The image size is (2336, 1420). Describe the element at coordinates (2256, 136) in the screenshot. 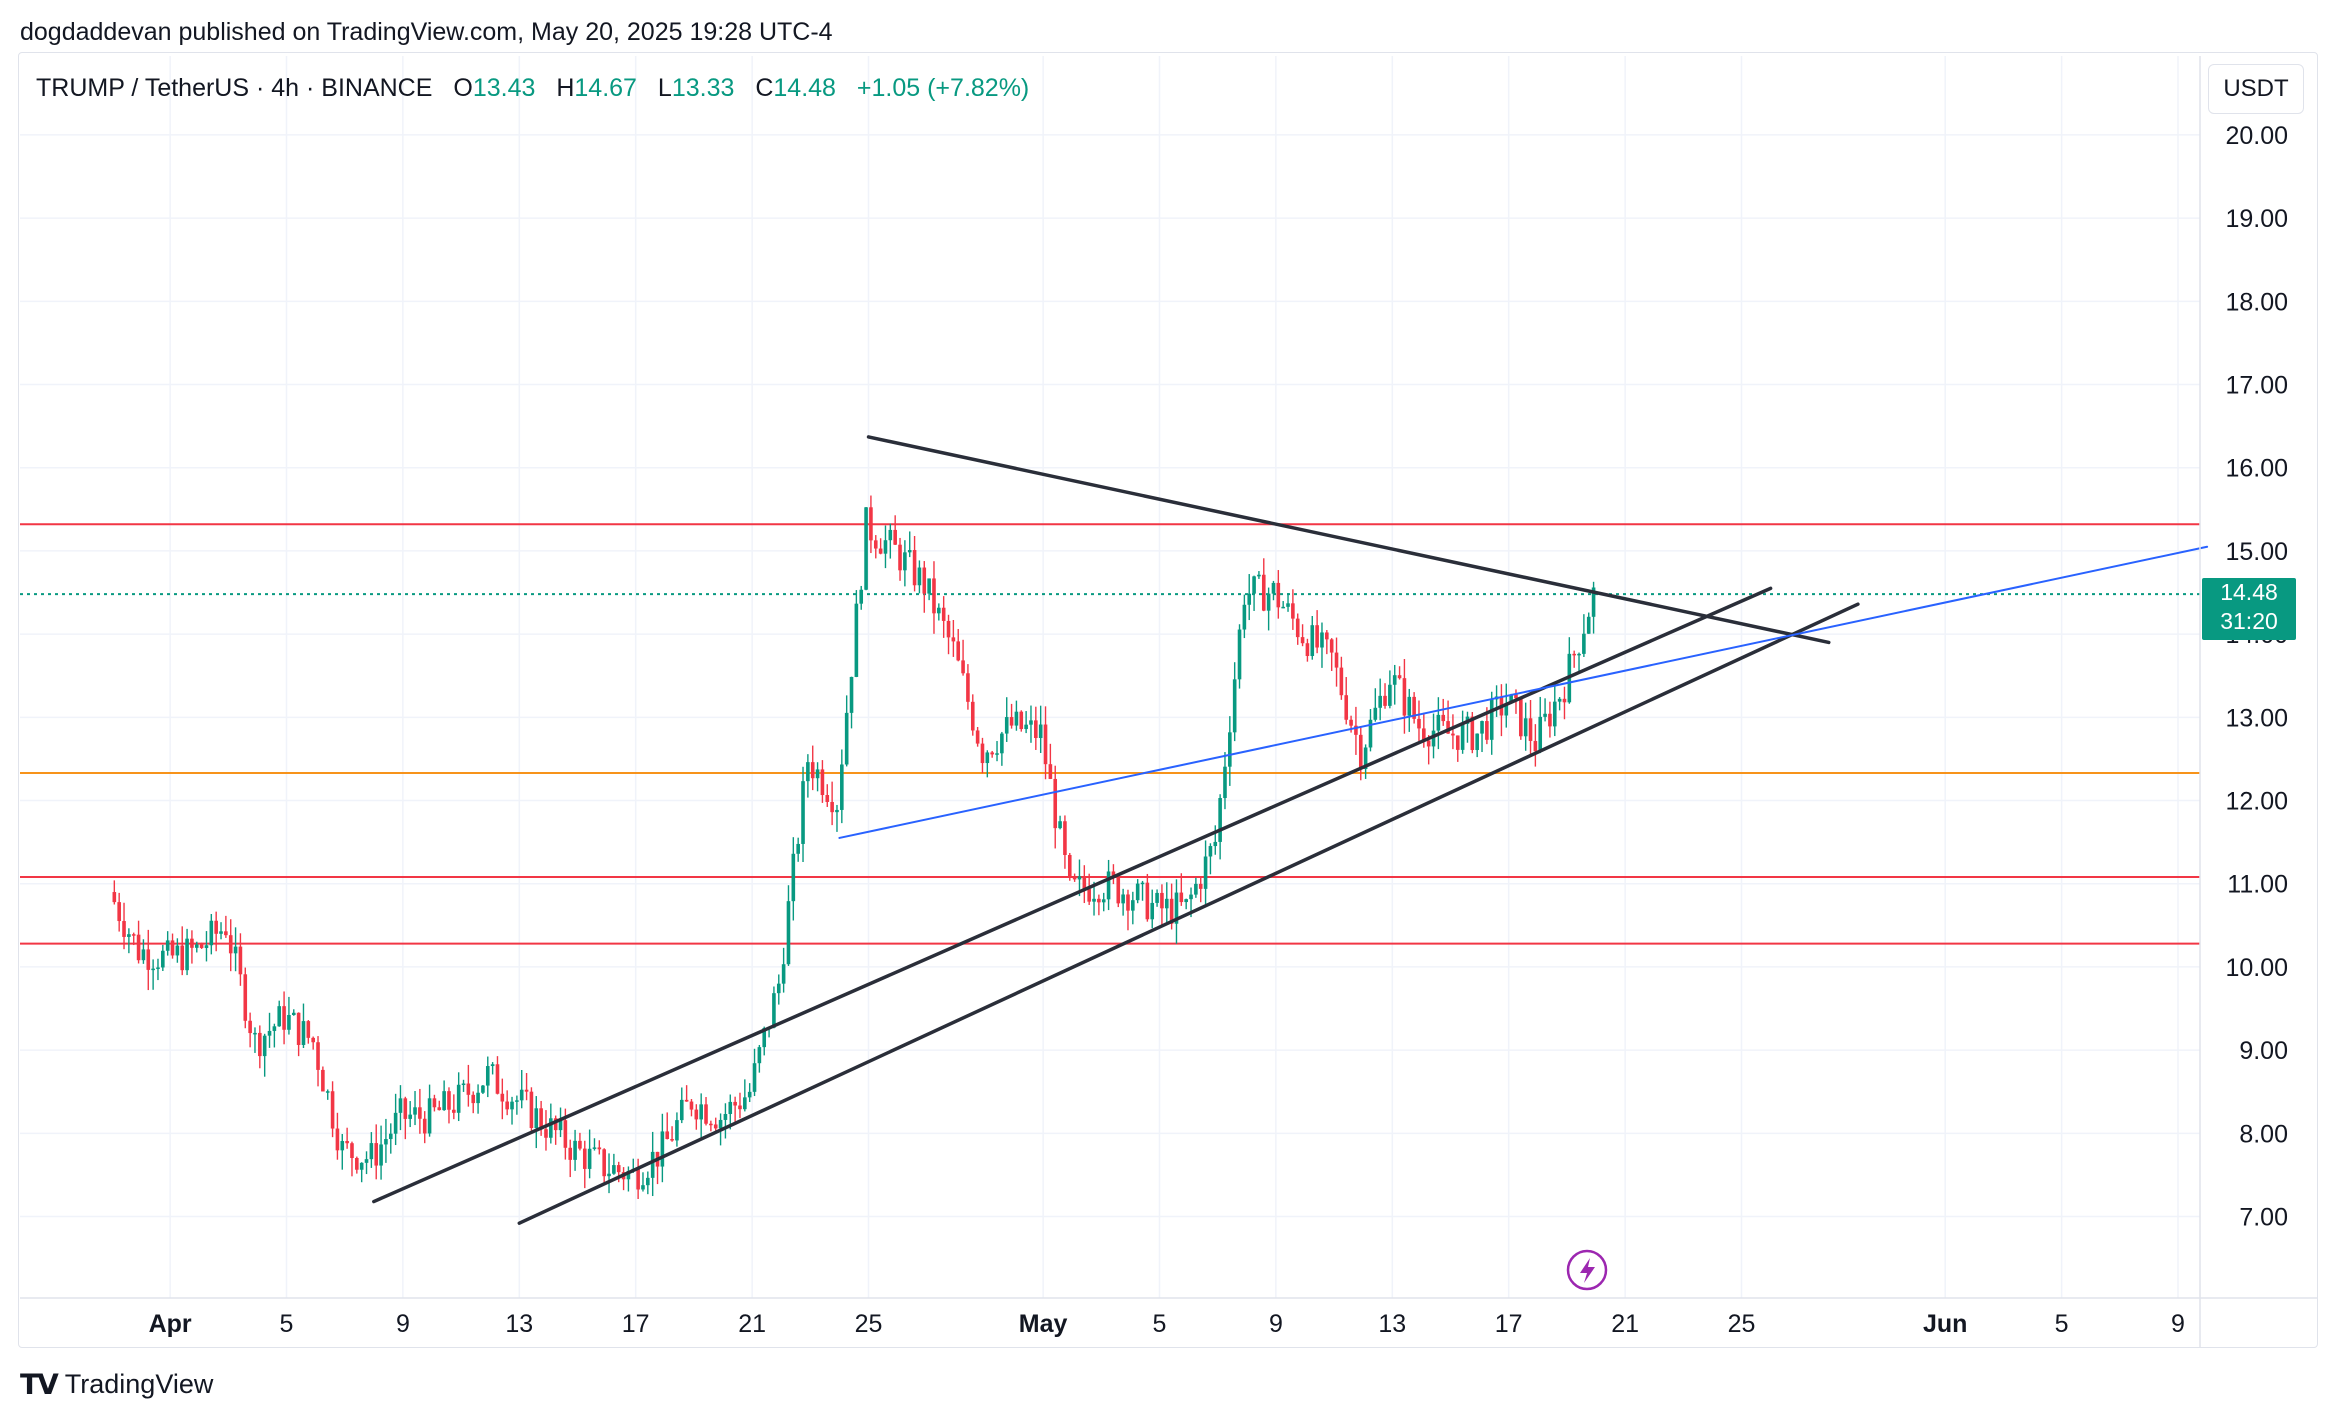

I see `price-tick-label: 20.00` at that location.